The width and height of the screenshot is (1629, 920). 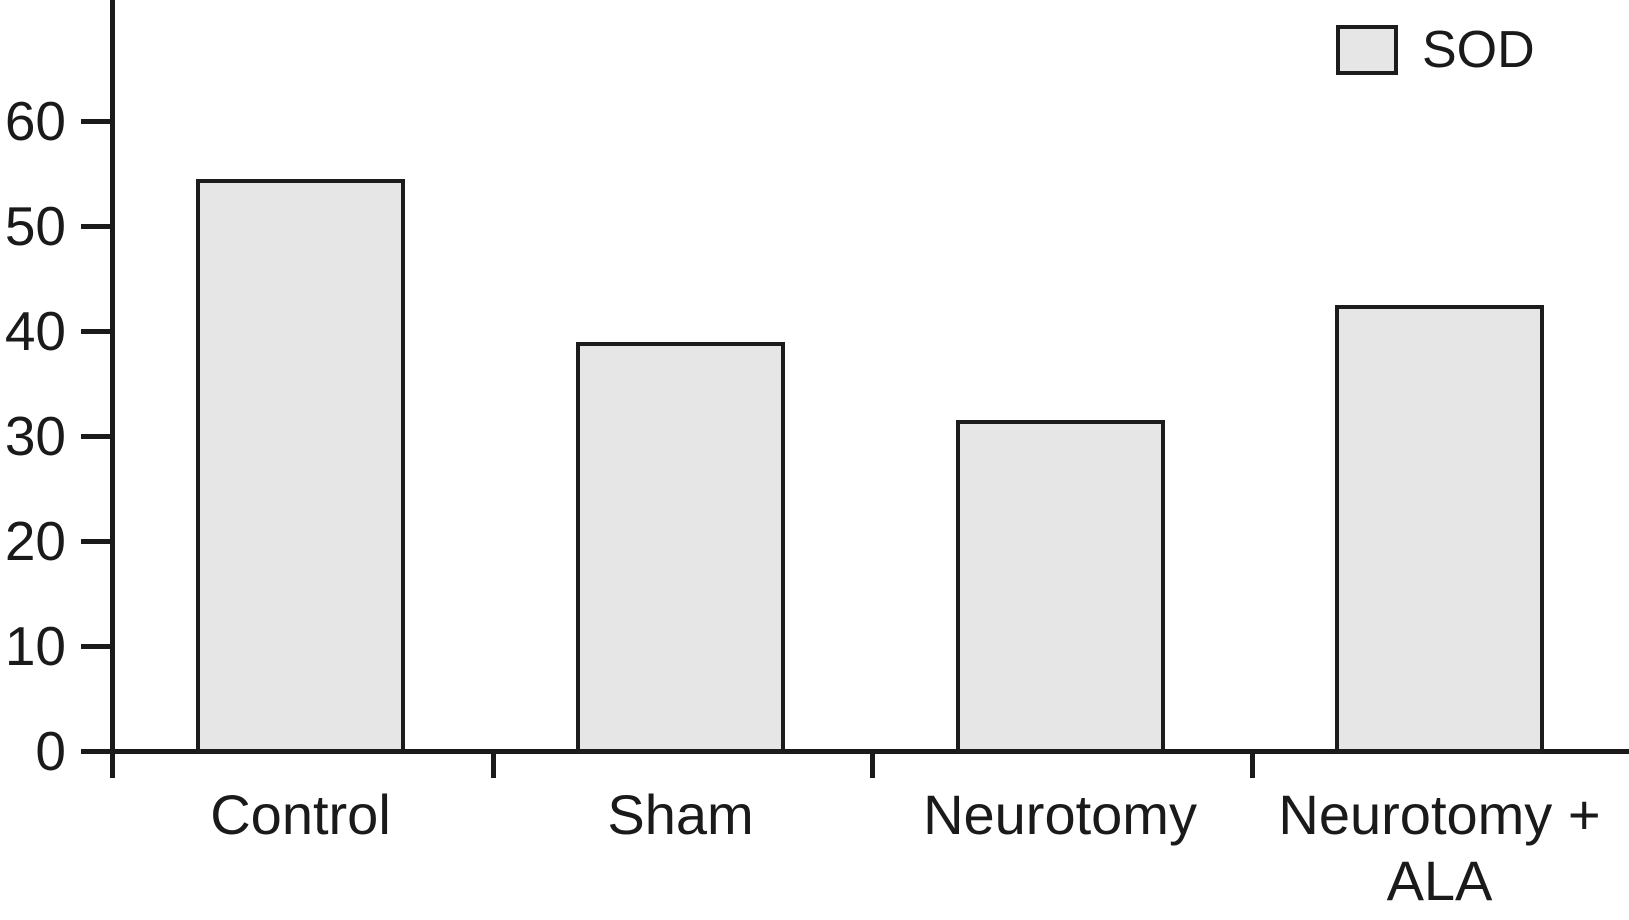 What do you see at coordinates (300, 814) in the screenshot?
I see `x-category-label-control: Control` at bounding box center [300, 814].